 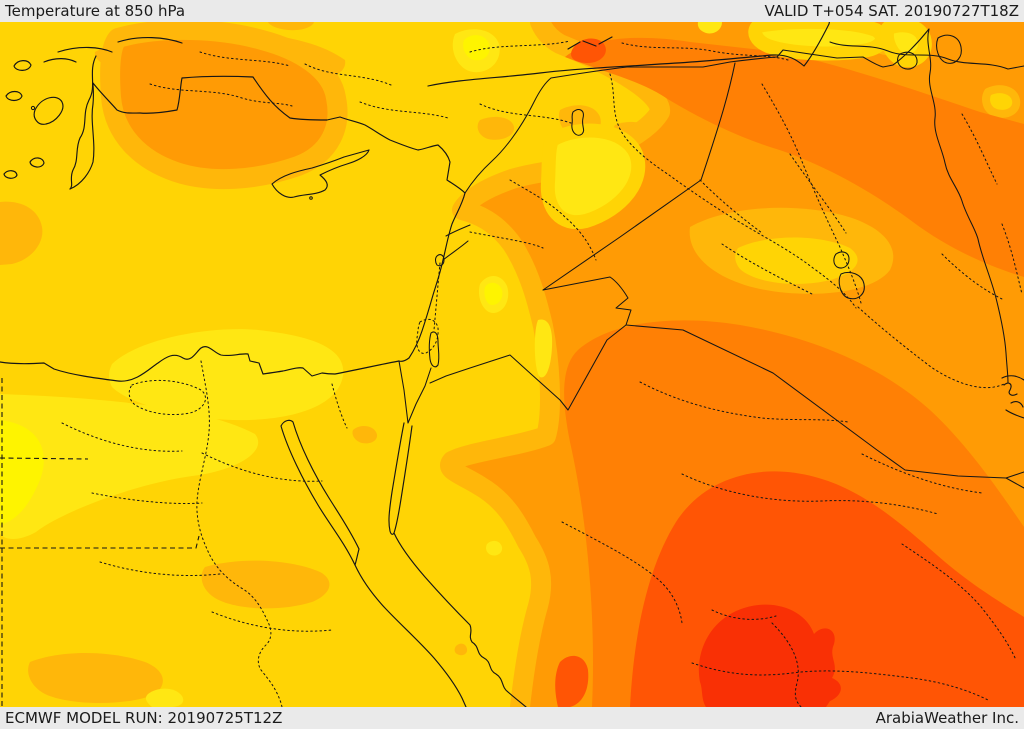 I want to click on dashed-admin-borders, so click(x=100, y=542).